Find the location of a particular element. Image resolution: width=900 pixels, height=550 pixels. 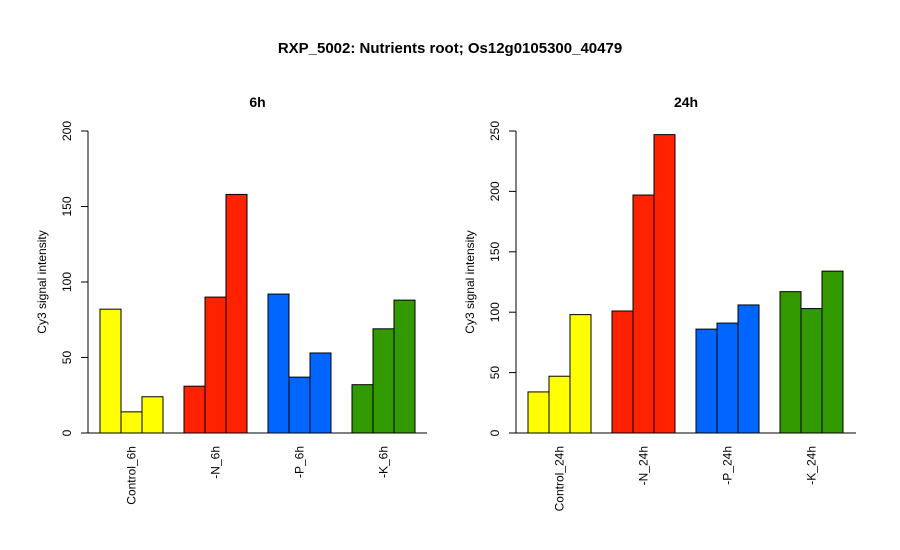

panel-title: 6h is located at coordinates (257, 102).